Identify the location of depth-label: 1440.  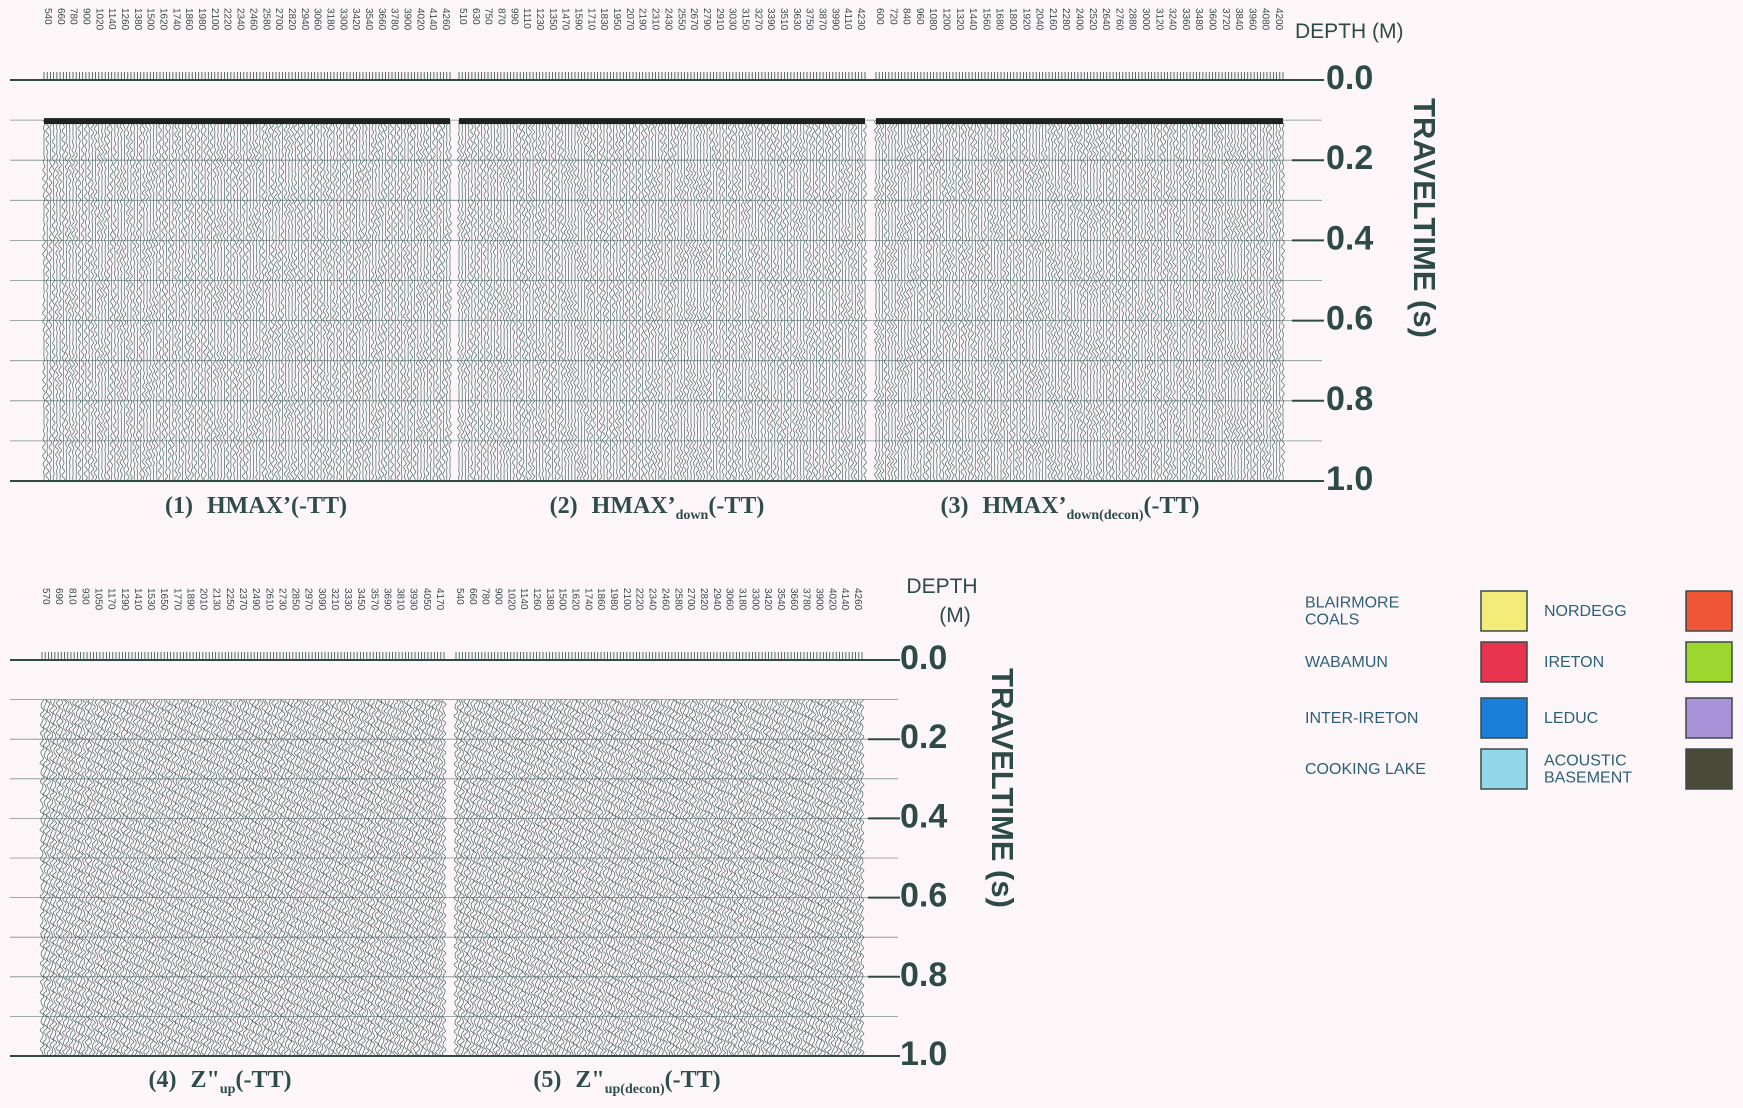
(972, 19).